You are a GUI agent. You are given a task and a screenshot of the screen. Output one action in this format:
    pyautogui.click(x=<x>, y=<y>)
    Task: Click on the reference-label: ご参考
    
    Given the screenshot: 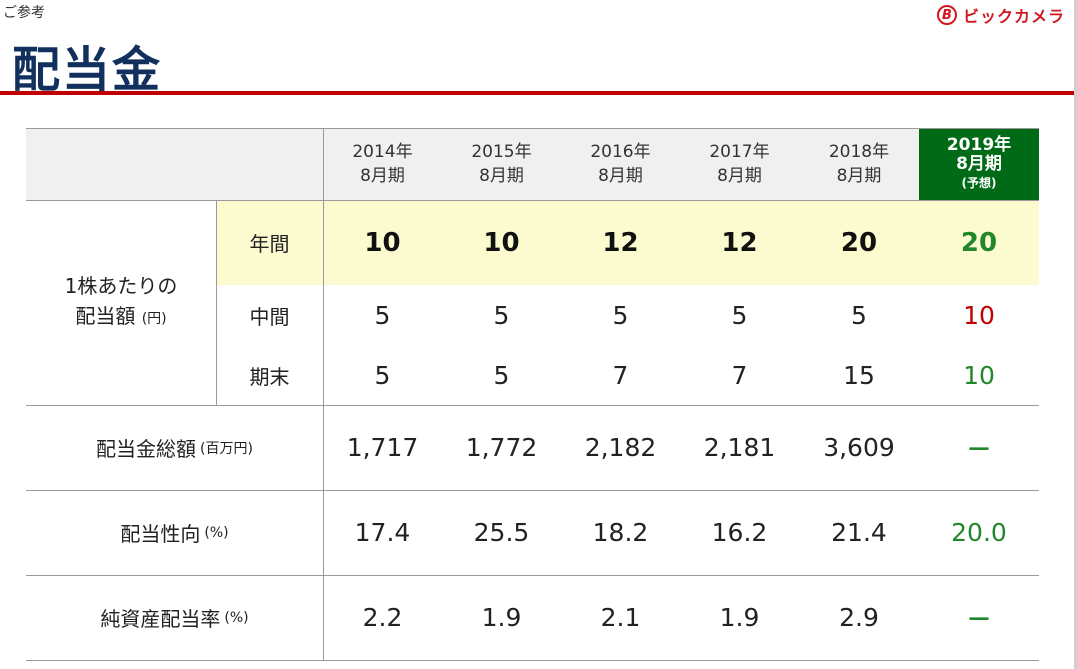 What is the action you would take?
    pyautogui.click(x=24, y=13)
    